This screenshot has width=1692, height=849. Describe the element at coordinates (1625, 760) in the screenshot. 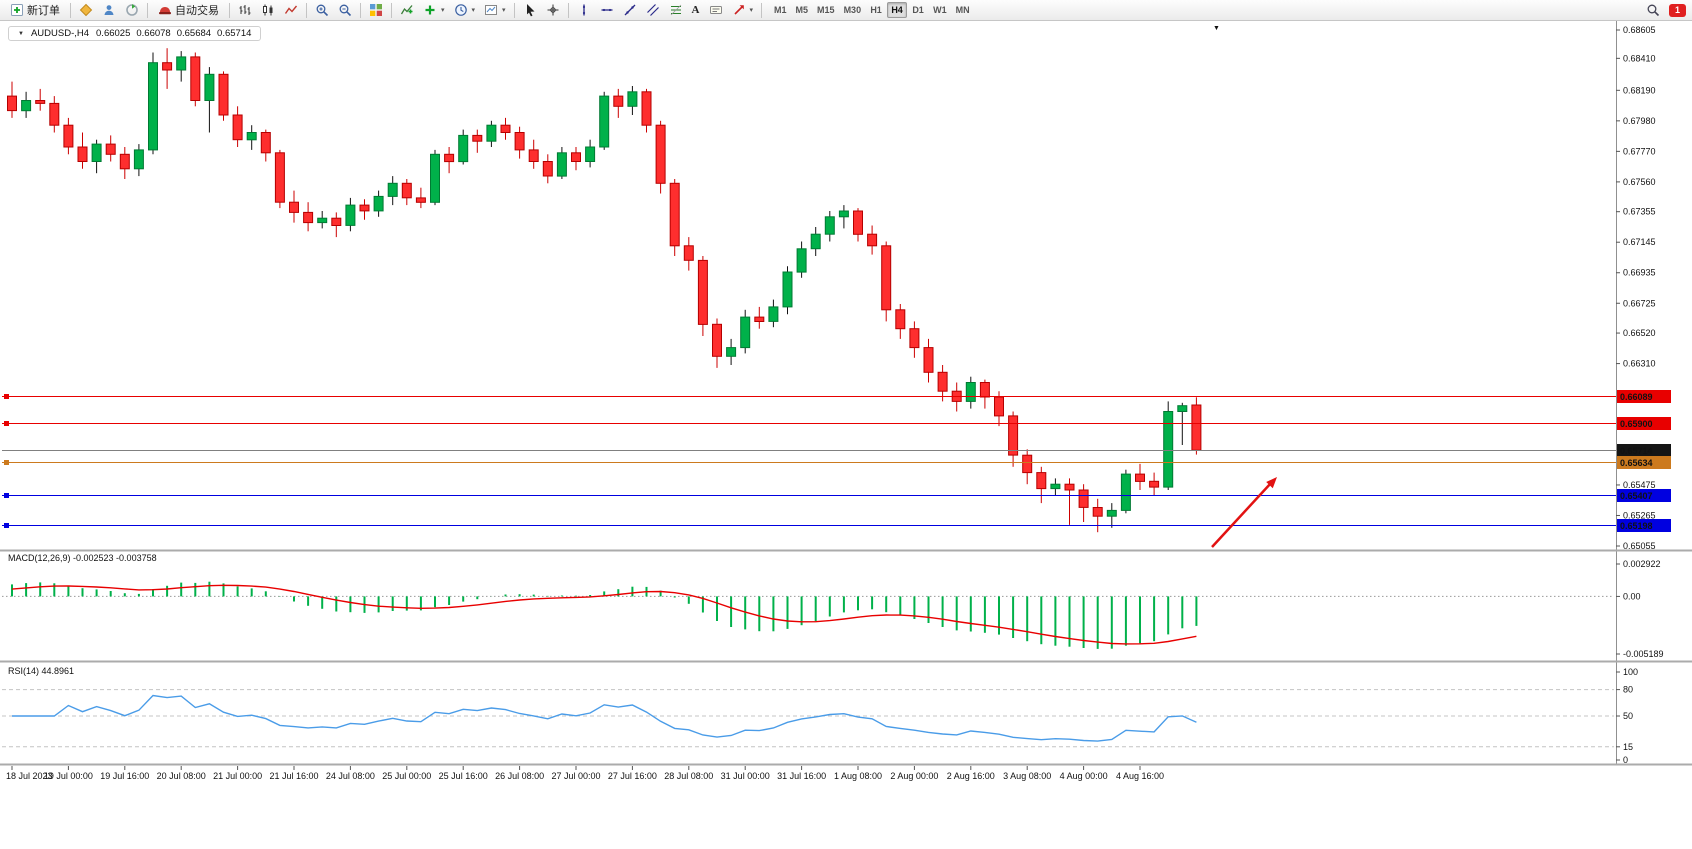

I see `svg-text: 0` at that location.